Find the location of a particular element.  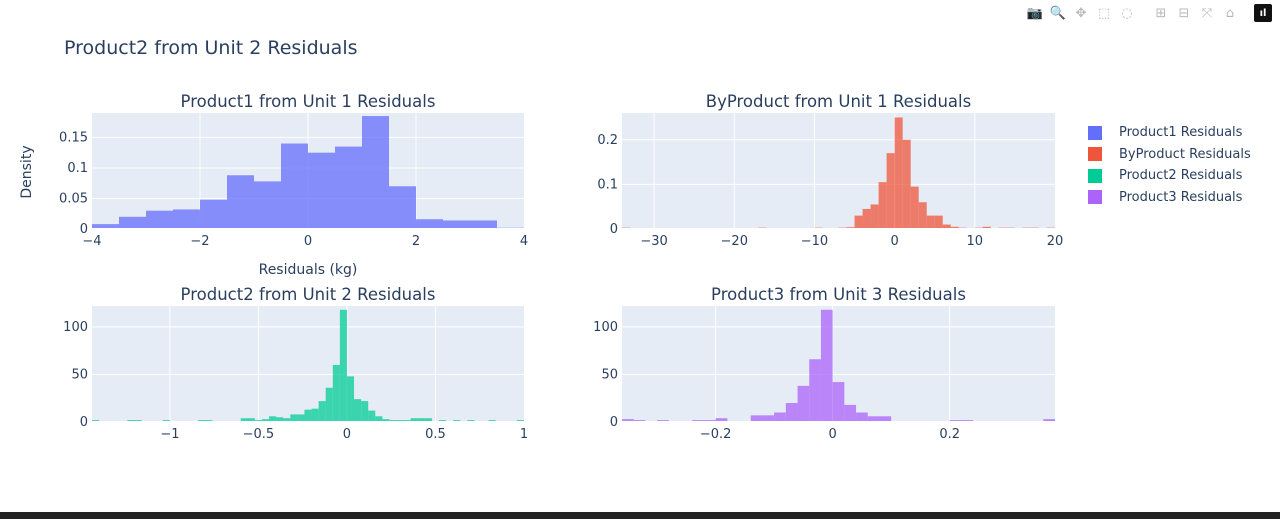

autoscale-button: ⤧ is located at coordinates (1207, 13).